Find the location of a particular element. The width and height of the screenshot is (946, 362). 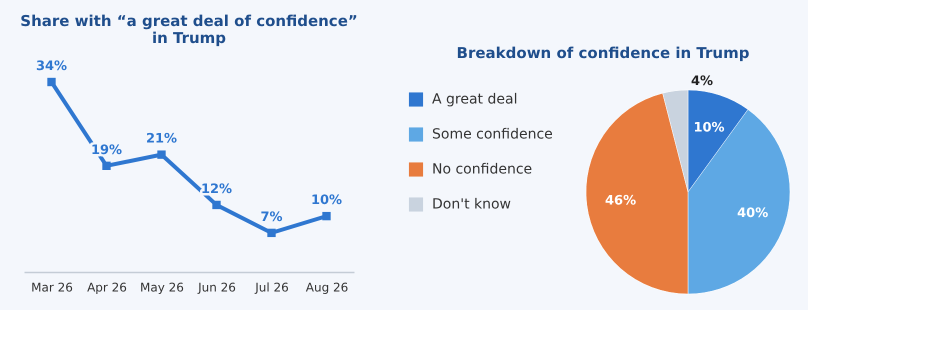

legend-label: Don't know is located at coordinates (472, 204).